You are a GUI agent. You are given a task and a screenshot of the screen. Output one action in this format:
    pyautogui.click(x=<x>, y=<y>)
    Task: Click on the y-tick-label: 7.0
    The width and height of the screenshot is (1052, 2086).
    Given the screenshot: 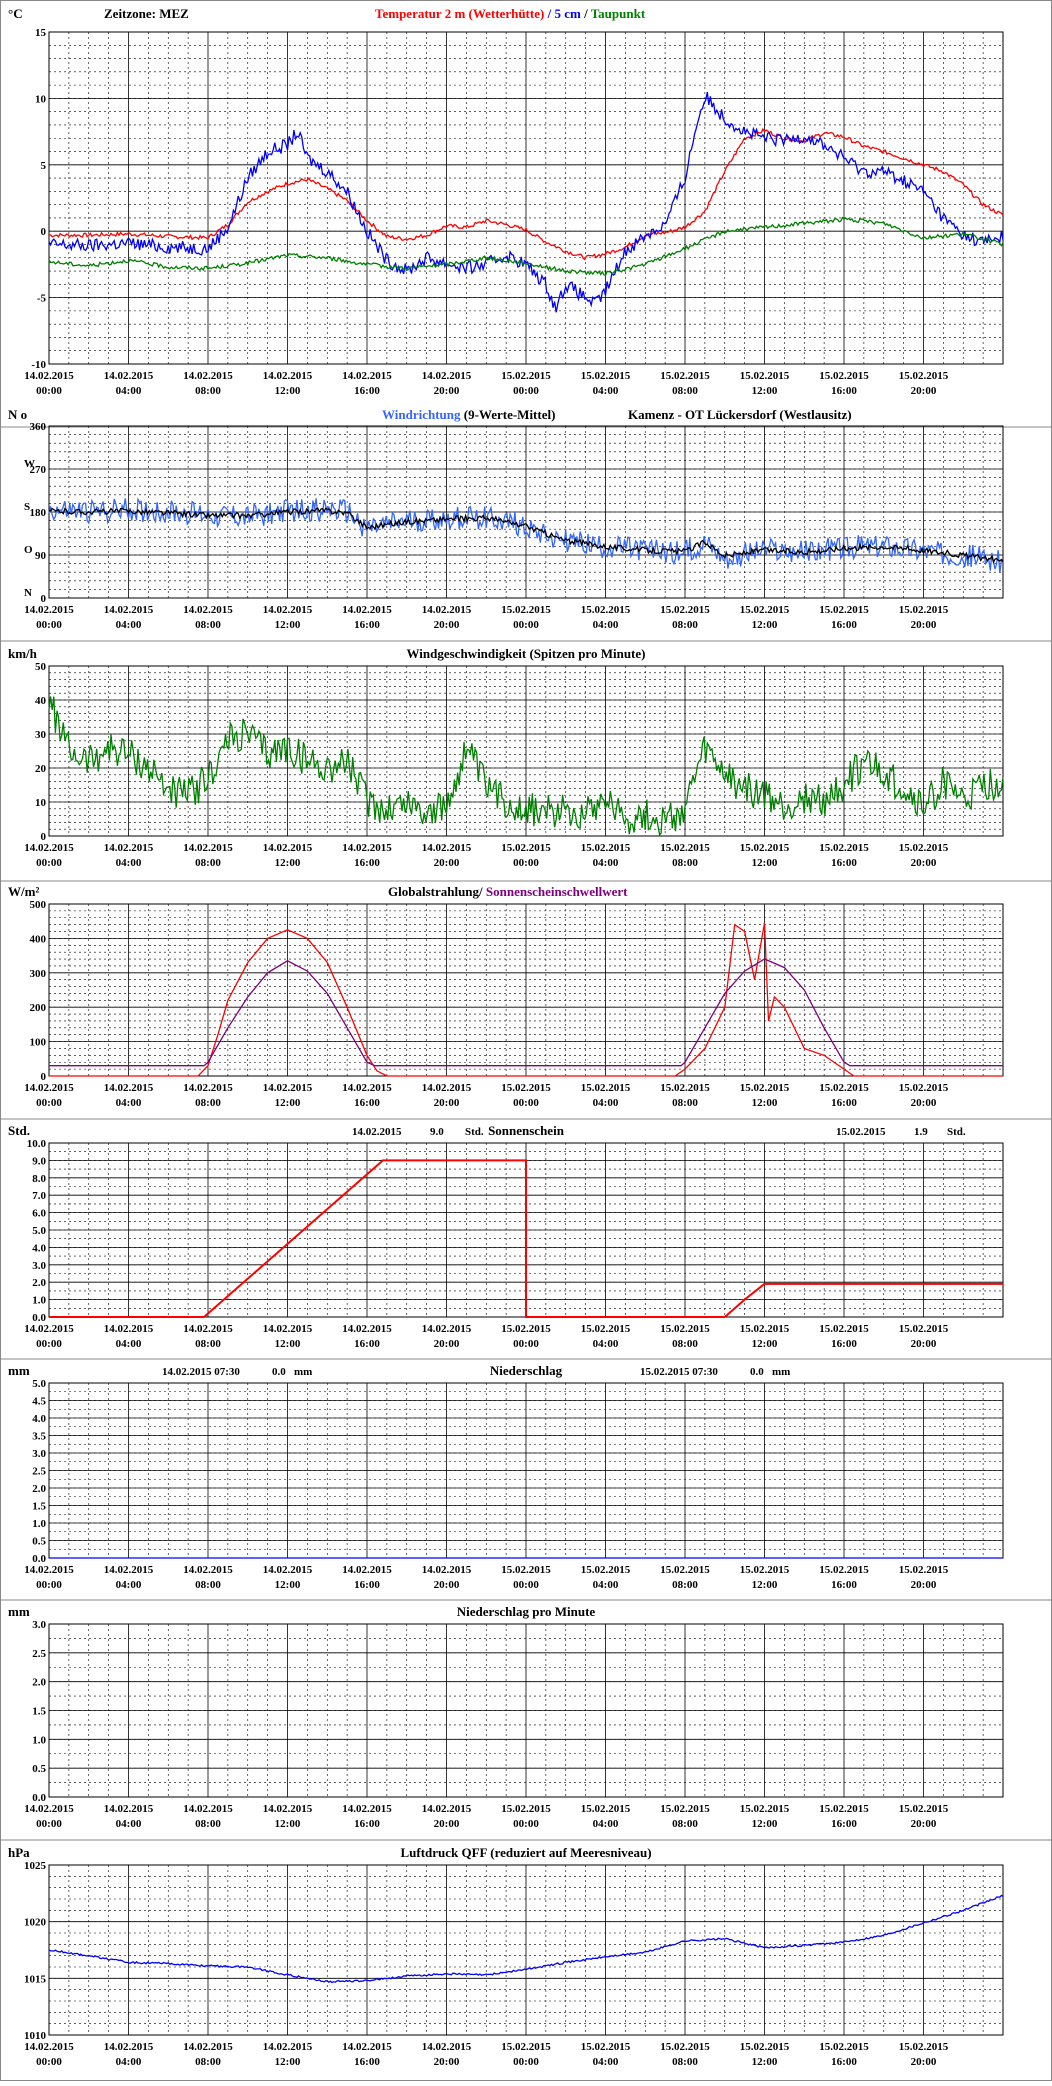 What is the action you would take?
    pyautogui.click(x=39, y=1196)
    